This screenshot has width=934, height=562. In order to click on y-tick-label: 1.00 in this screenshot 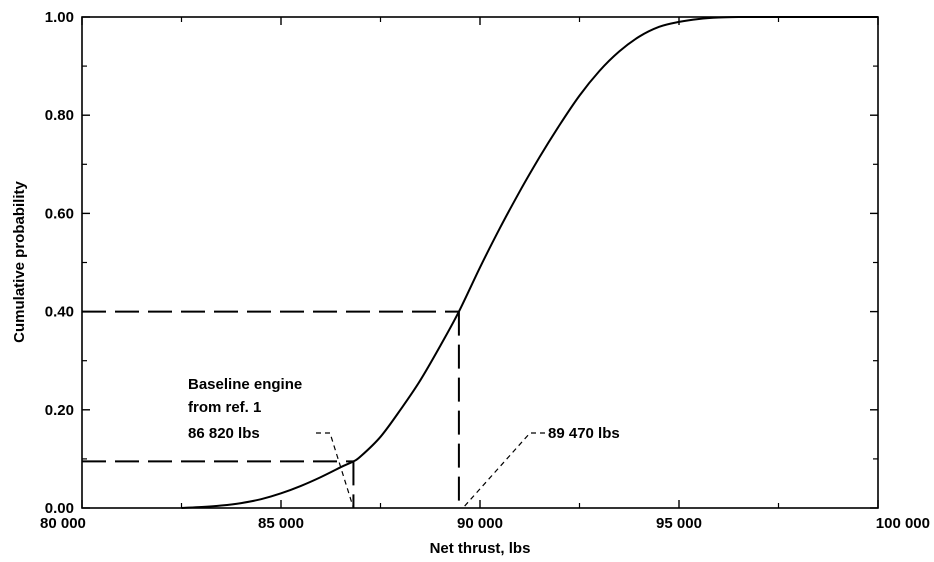, I will do `click(59, 17)`.